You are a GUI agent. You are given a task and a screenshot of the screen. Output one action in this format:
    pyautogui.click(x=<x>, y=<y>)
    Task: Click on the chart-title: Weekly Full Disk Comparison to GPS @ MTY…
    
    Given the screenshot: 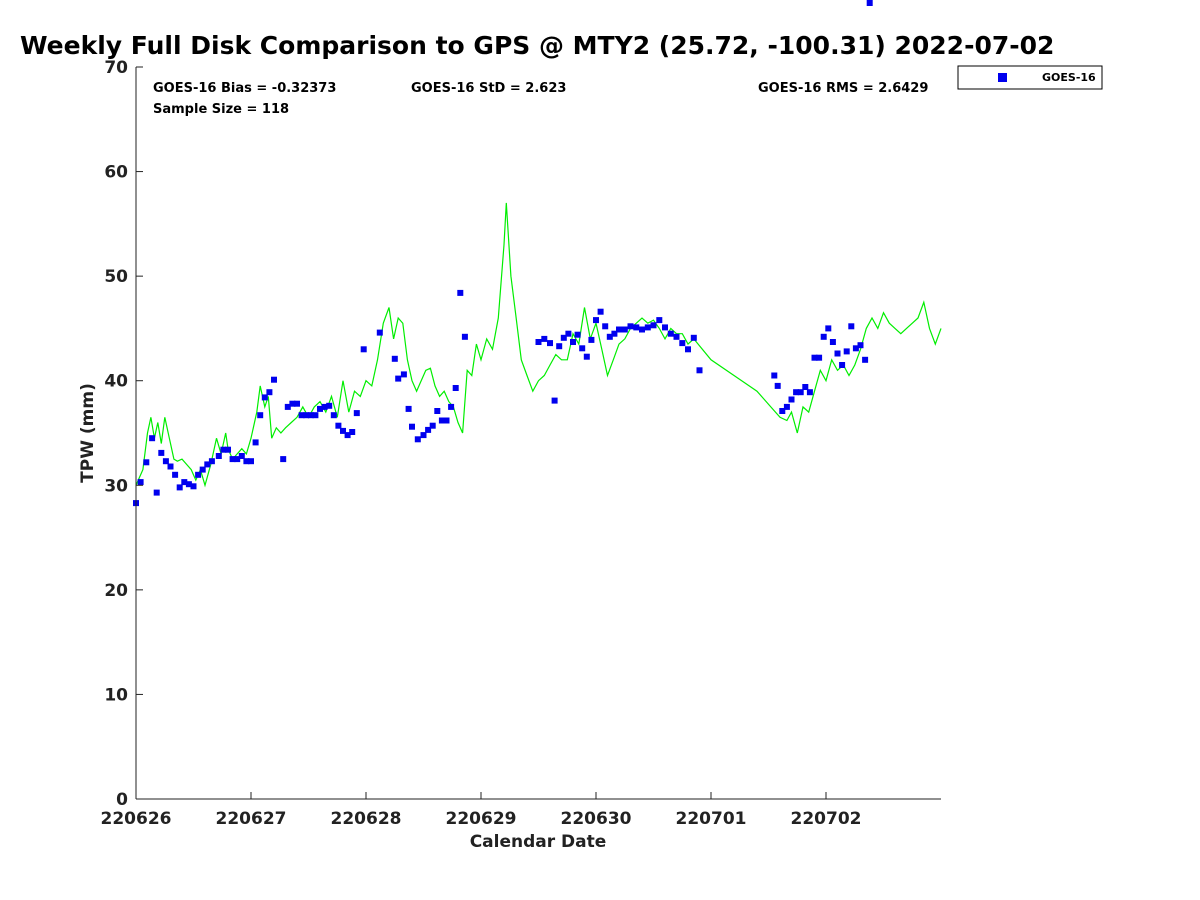 What is the action you would take?
    pyautogui.click(x=537, y=45)
    